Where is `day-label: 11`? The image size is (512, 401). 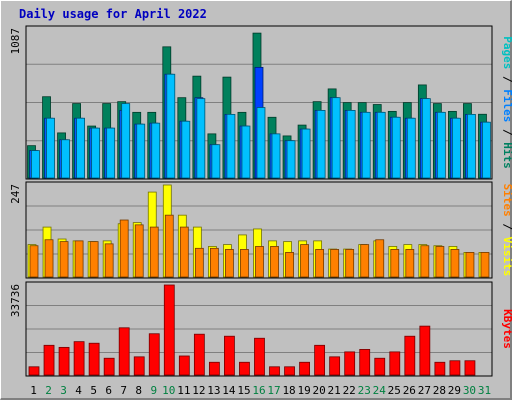 day-label: 11 is located at coordinates (183, 390).